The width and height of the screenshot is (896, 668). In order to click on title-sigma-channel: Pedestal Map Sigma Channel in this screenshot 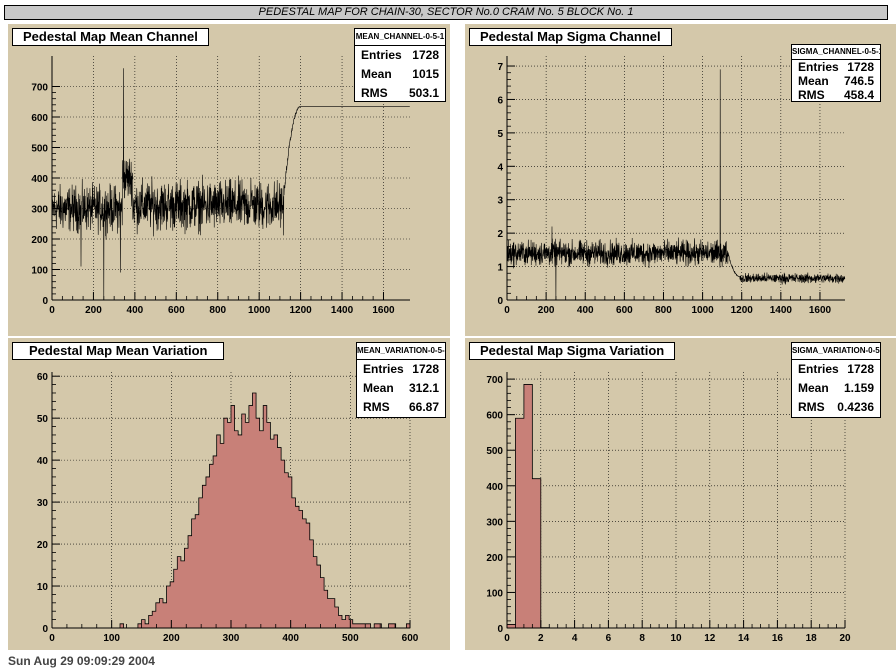, I will do `click(570, 37)`.